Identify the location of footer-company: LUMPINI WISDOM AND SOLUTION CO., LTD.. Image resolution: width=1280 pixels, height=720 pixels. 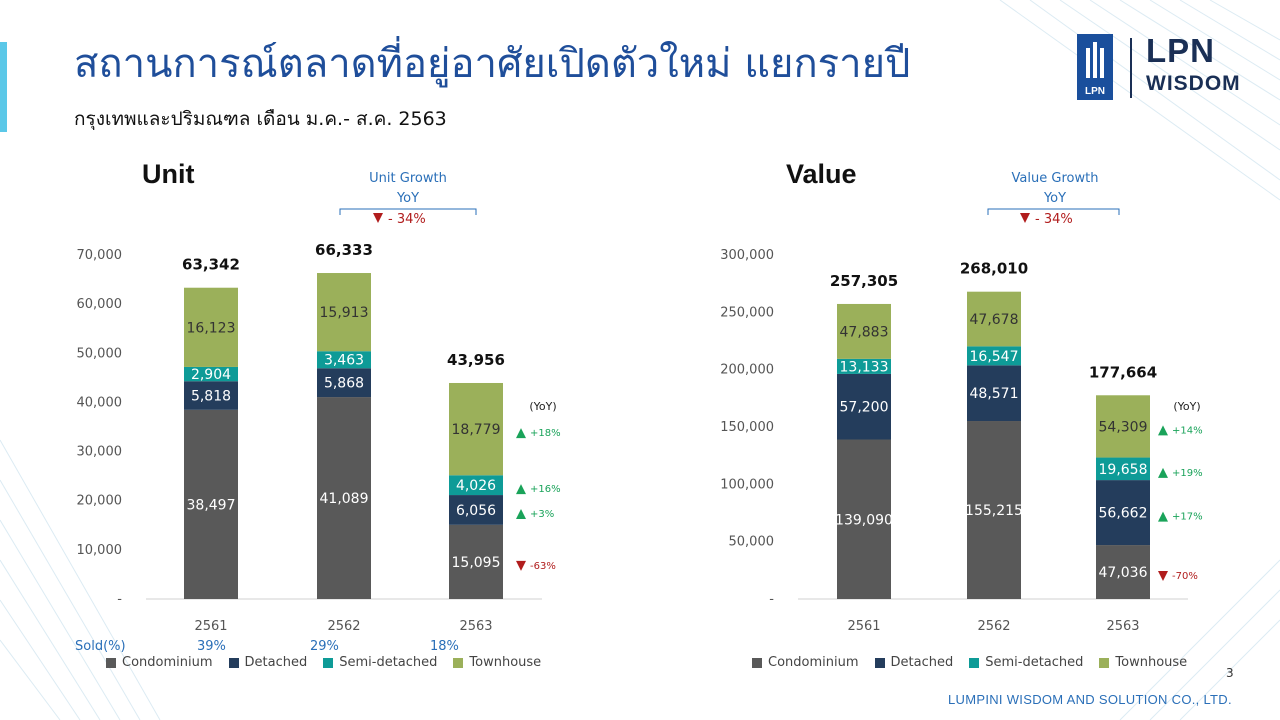
(1090, 699).